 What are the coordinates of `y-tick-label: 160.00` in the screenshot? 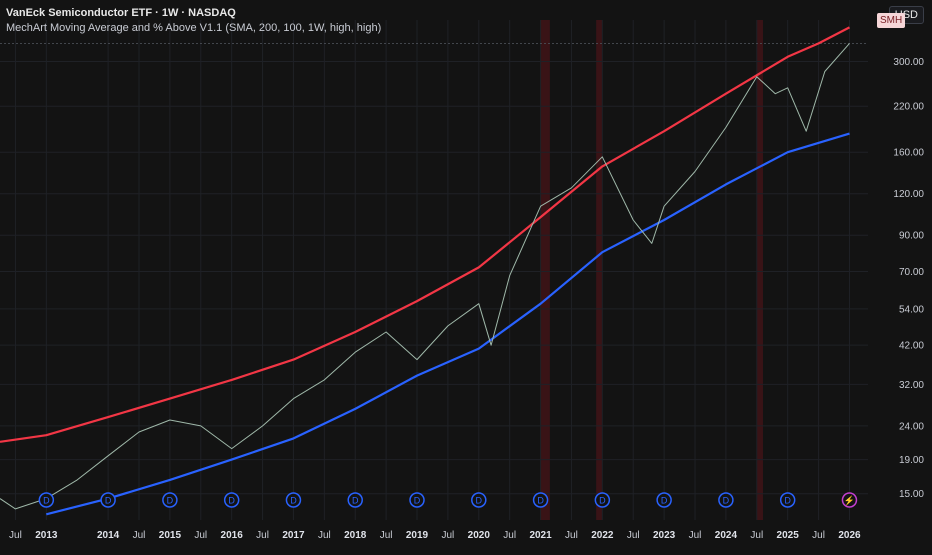 It's located at (908, 153).